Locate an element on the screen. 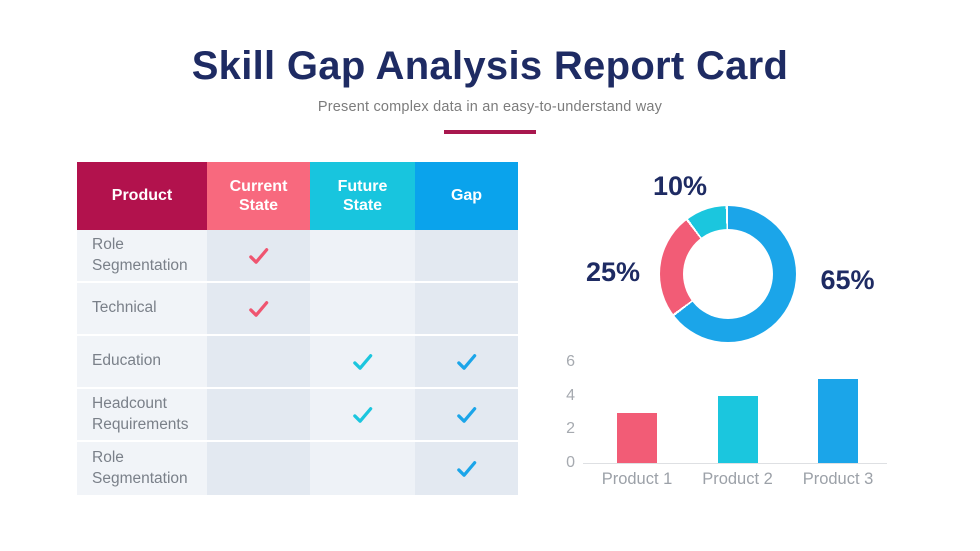  donut-hole is located at coordinates (728, 274).